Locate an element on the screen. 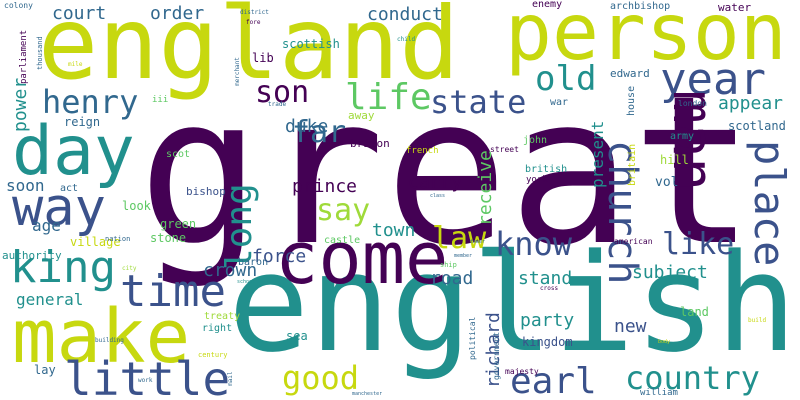 This screenshot has width=800, height=400. word-century: century is located at coordinates (213, 355).